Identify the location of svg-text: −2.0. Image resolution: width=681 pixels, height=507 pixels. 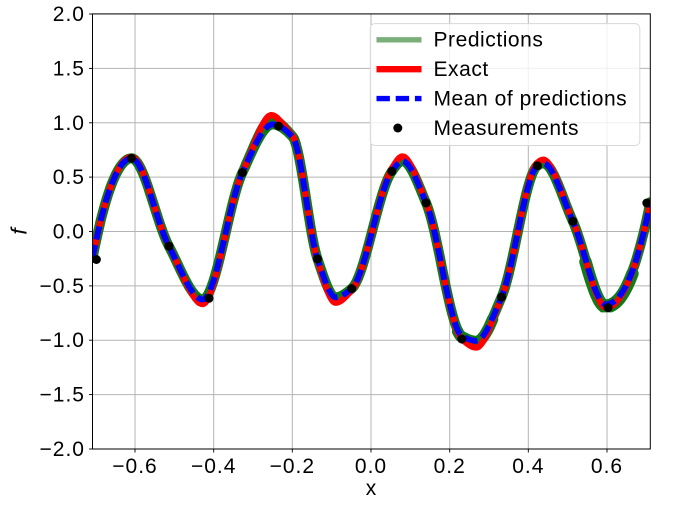
(62, 449).